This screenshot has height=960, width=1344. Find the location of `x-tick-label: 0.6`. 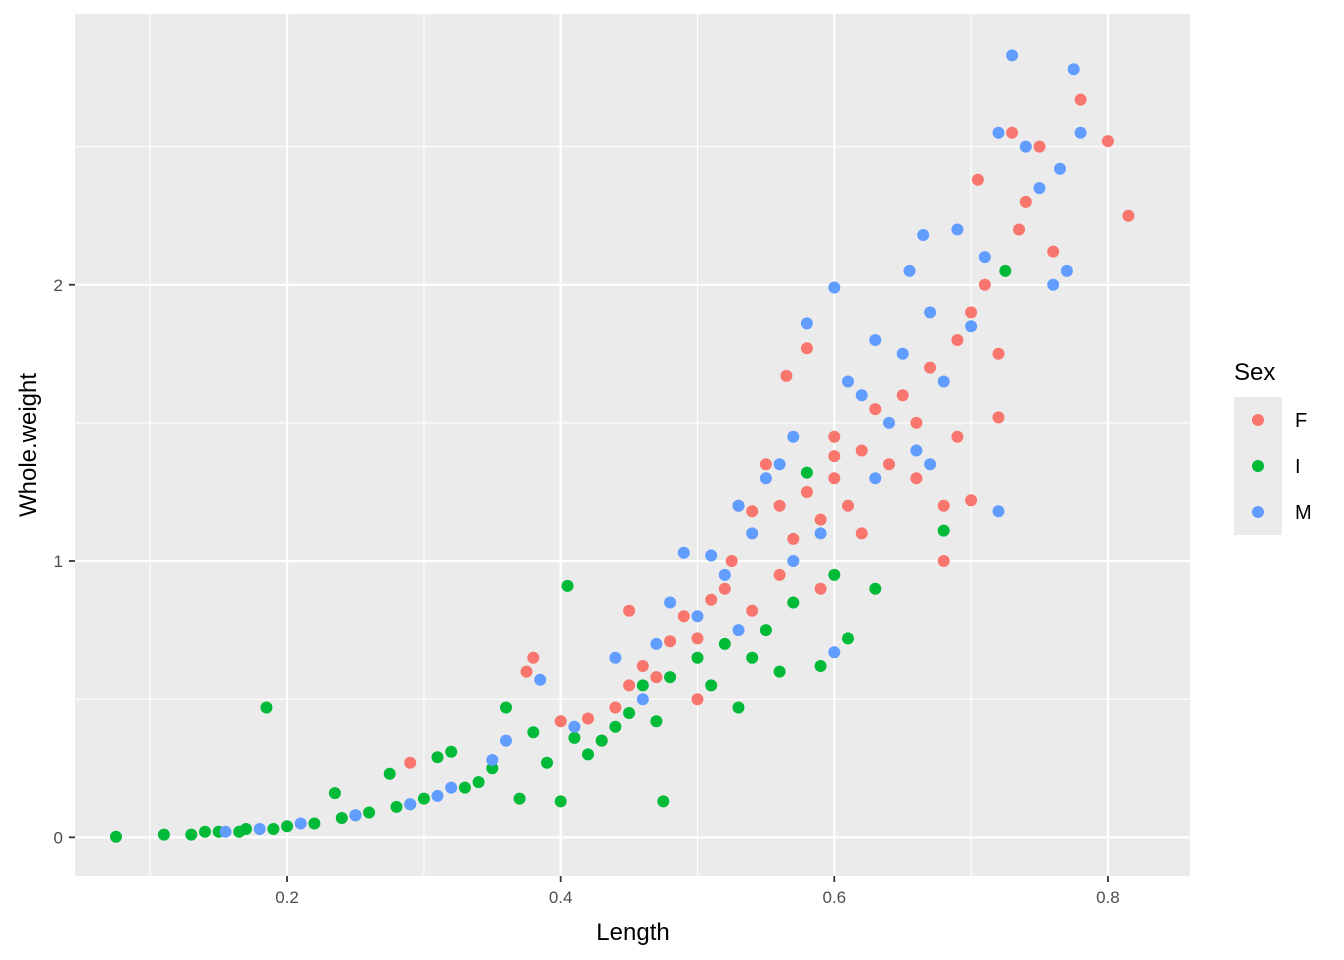

x-tick-label: 0.6 is located at coordinates (834, 897).